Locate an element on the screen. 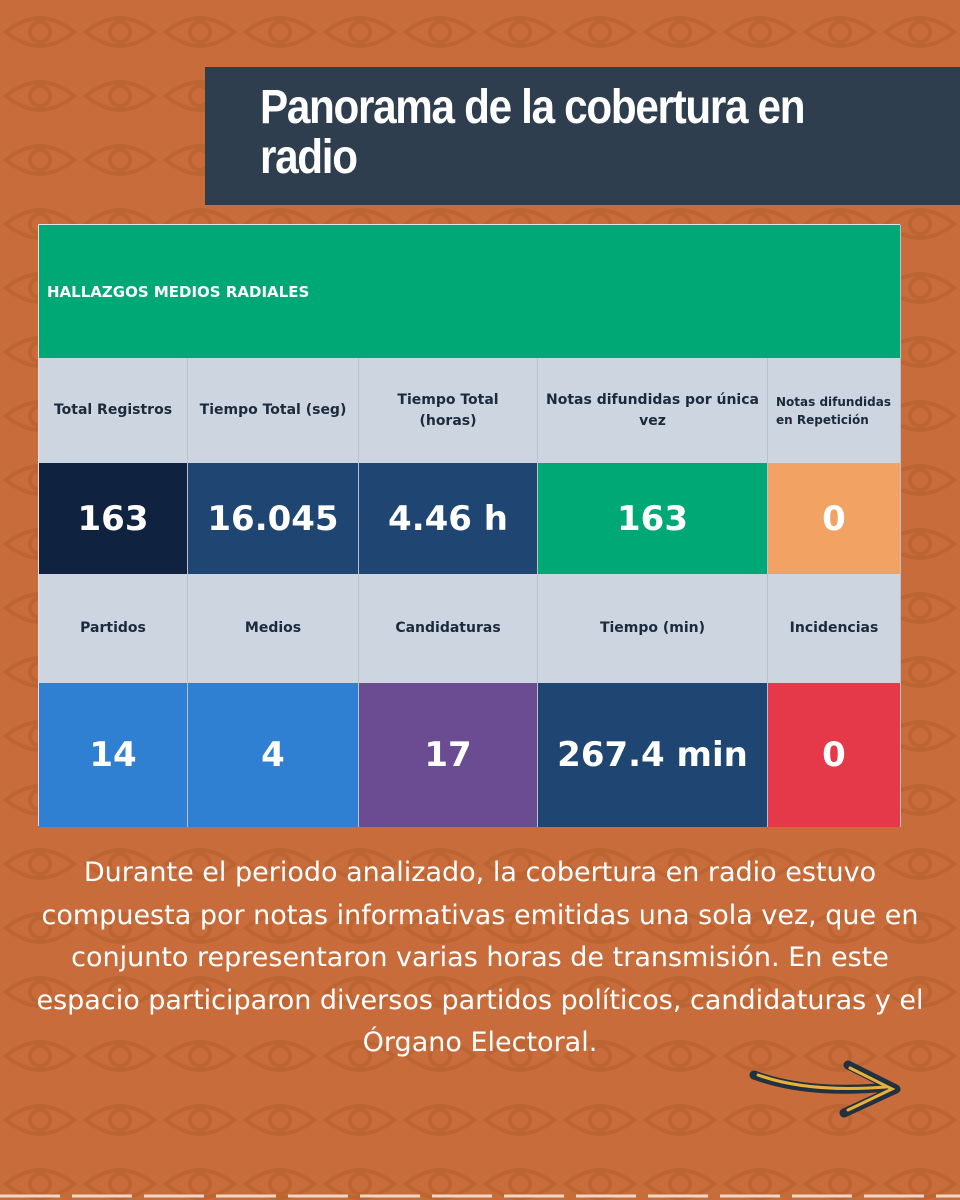 The image size is (960, 1200). column-header: Notas difundidas en Repetición is located at coordinates (834, 410).